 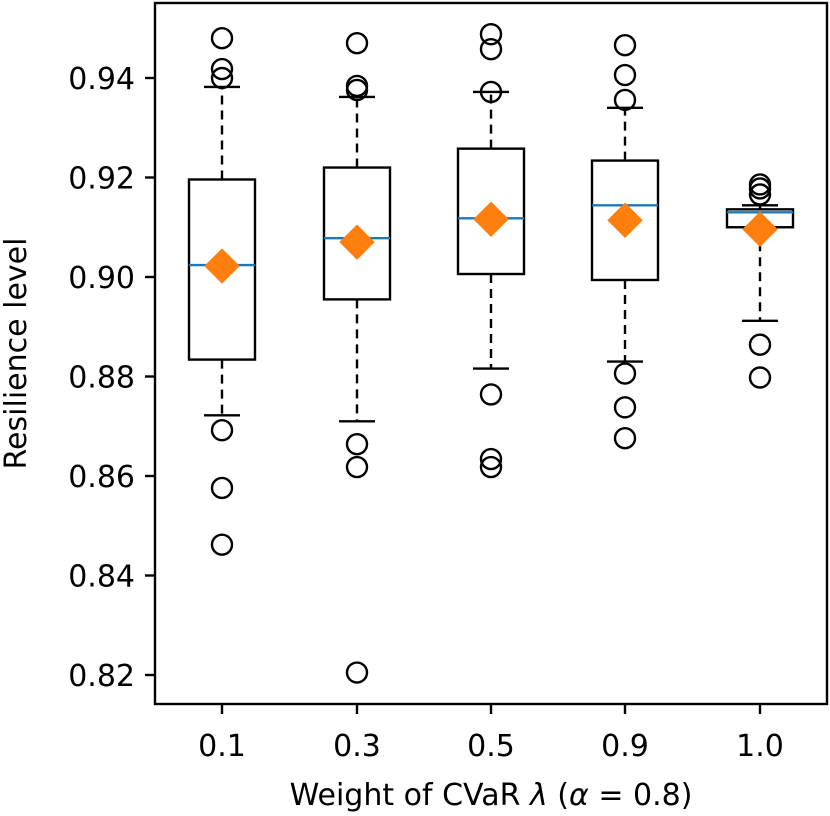 I want to click on y-tick-label: 0.88, so click(x=101, y=378).